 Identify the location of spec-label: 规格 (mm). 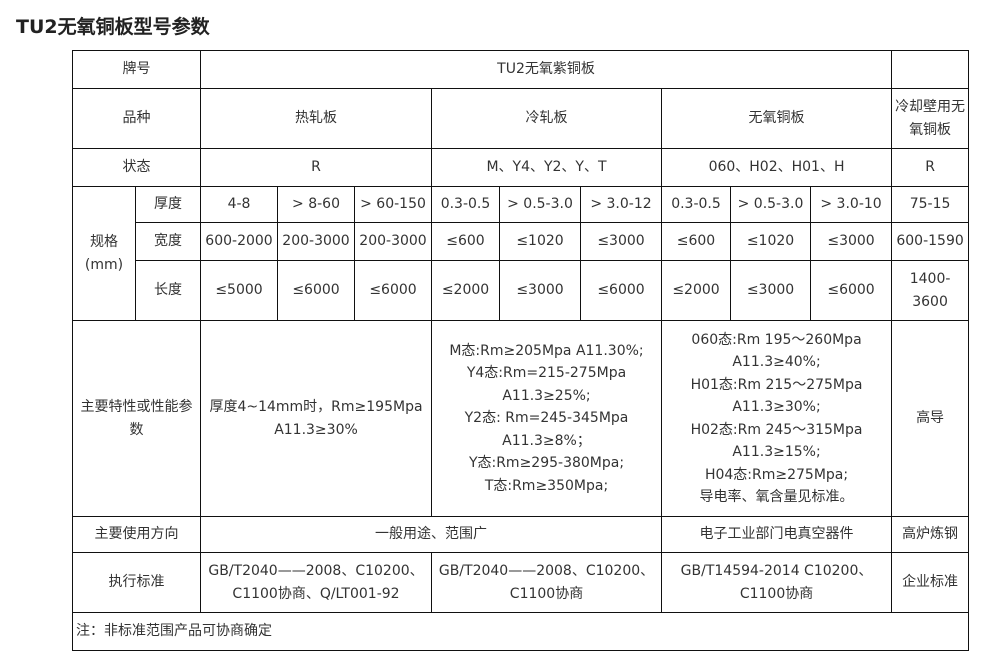
(104, 253).